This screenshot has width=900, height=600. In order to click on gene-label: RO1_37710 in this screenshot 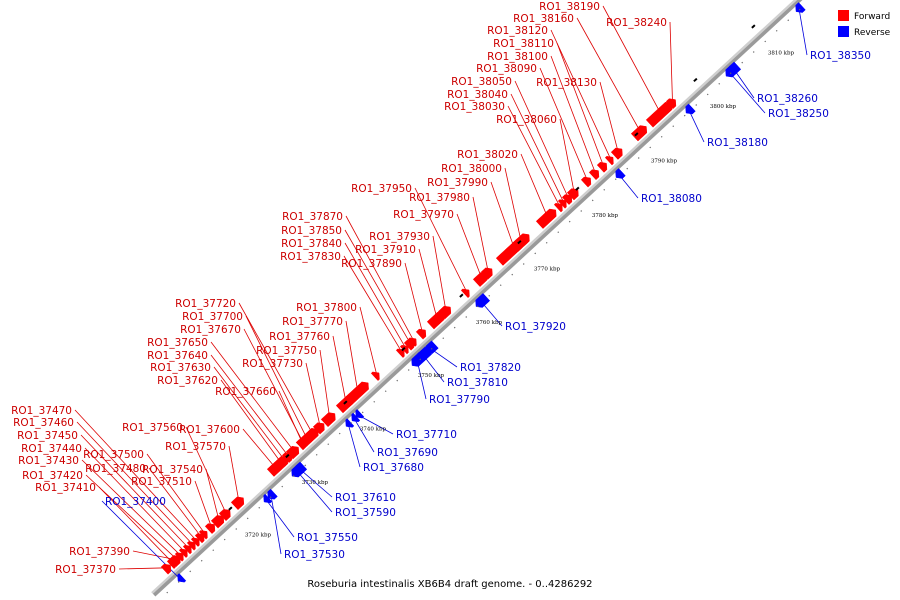, I will do `click(426, 435)`.